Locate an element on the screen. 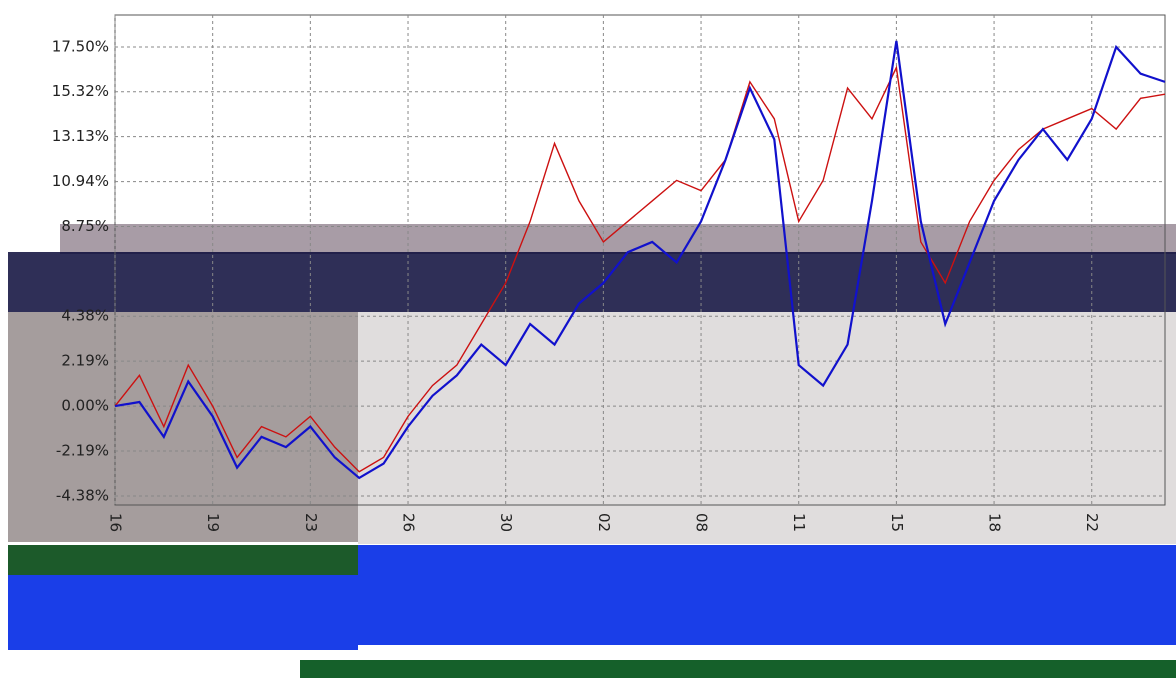 This screenshot has width=1176, height=678. x-tick-label: 15 is located at coordinates (897, 522).